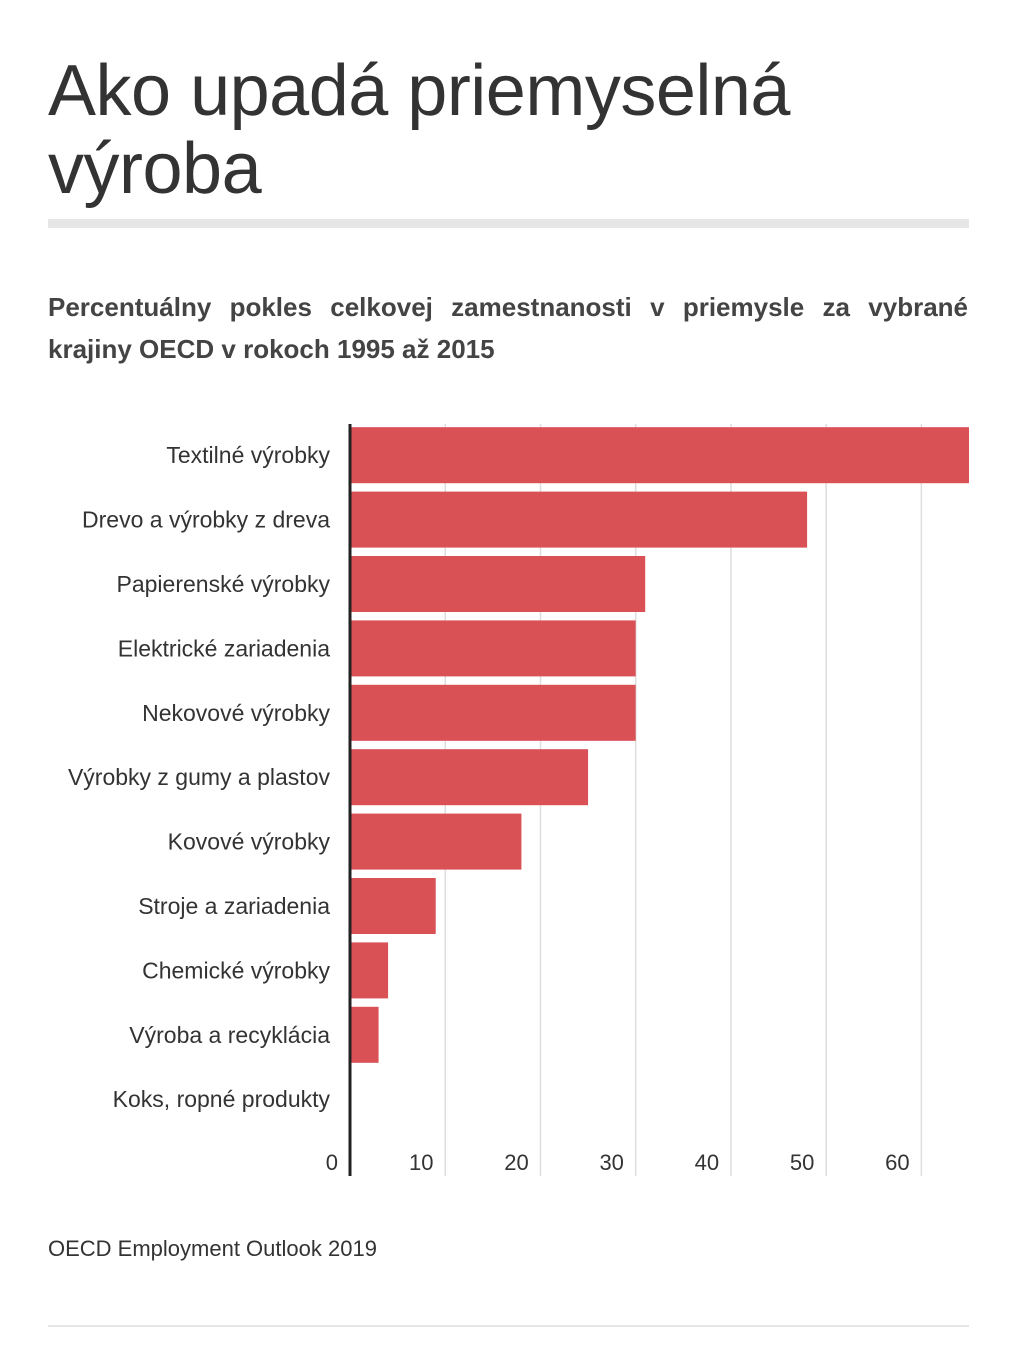  What do you see at coordinates (802, 1162) in the screenshot?
I see `x-tick-label: 50` at bounding box center [802, 1162].